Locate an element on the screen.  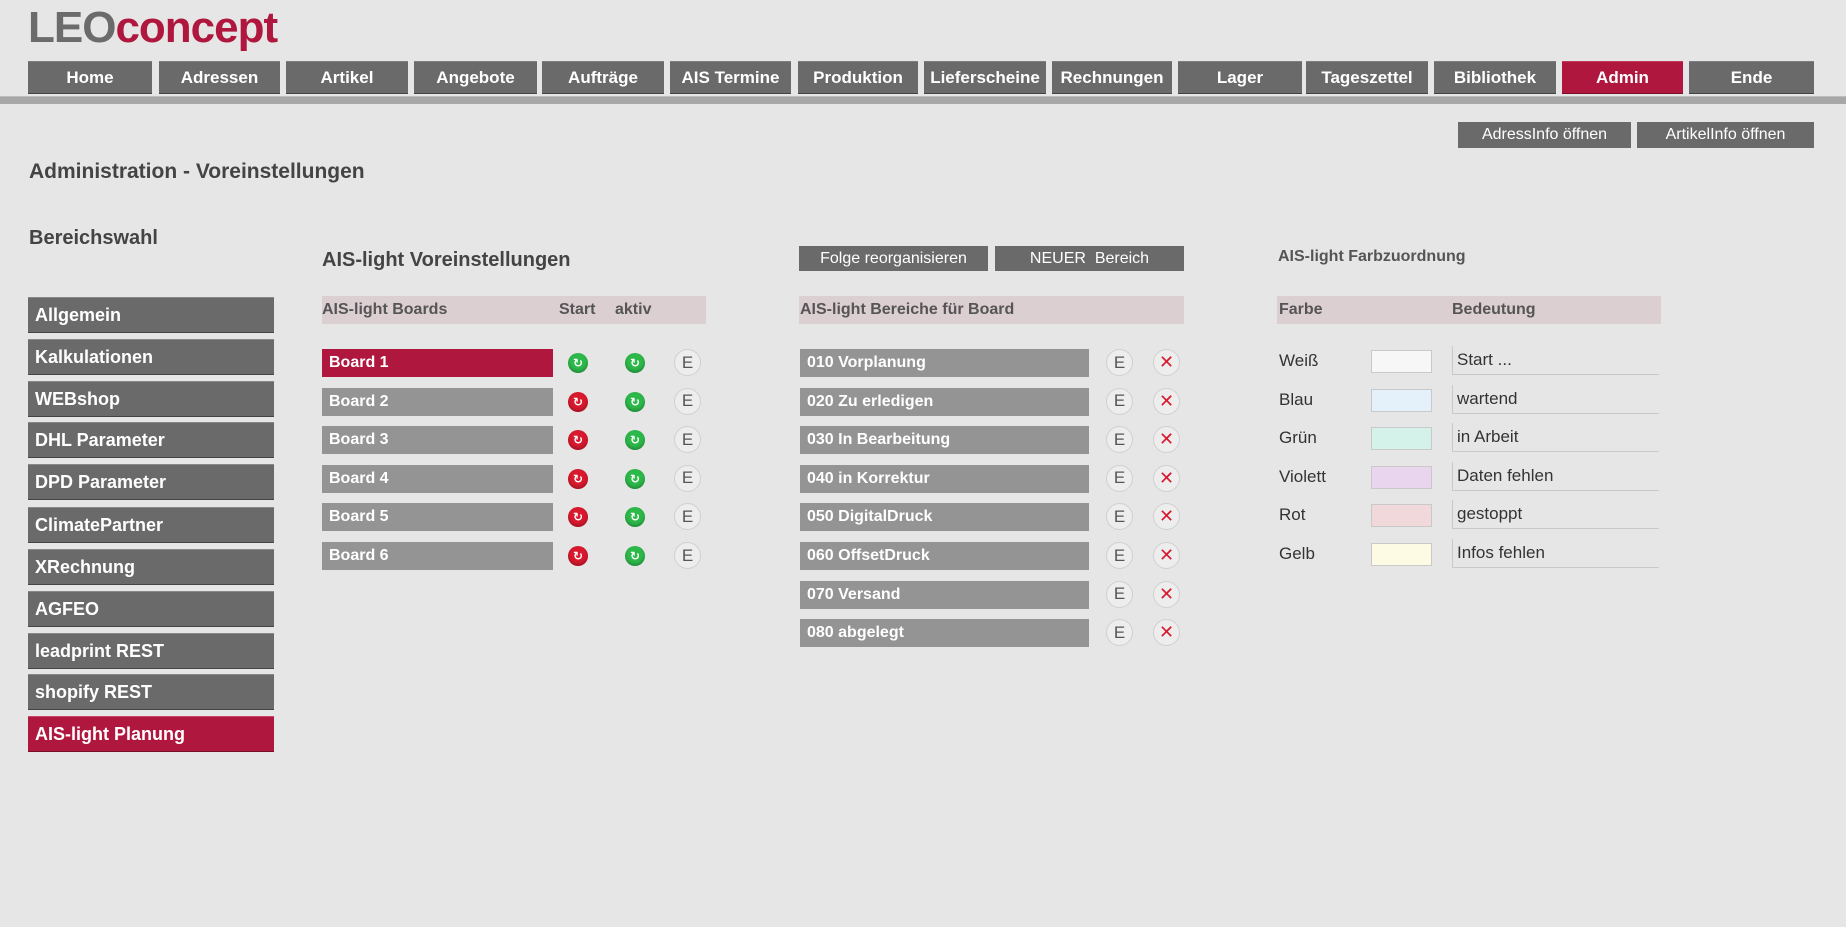
sidebar-item-shopify-rest: shopify REST is located at coordinates (151, 692).